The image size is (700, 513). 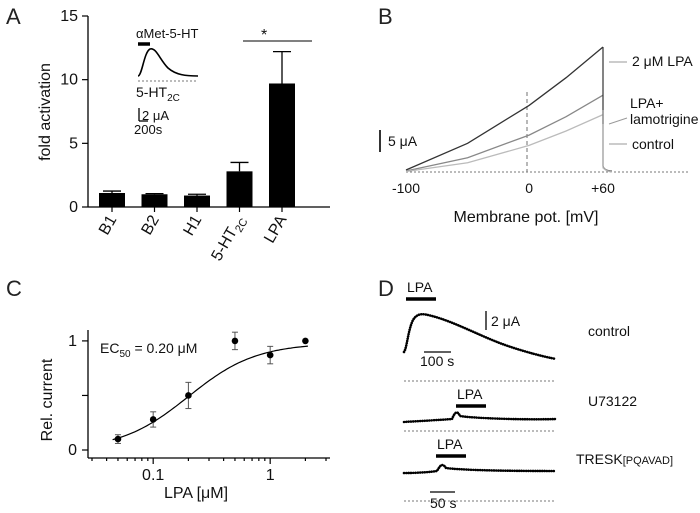 I want to click on panel-d-scale-current: 2 μA, so click(x=506, y=321).